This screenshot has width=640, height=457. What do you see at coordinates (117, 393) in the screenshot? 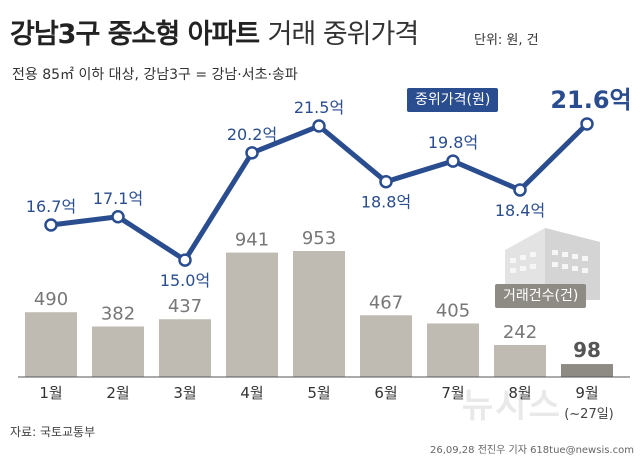
I see `x-tick-label: 2월` at bounding box center [117, 393].